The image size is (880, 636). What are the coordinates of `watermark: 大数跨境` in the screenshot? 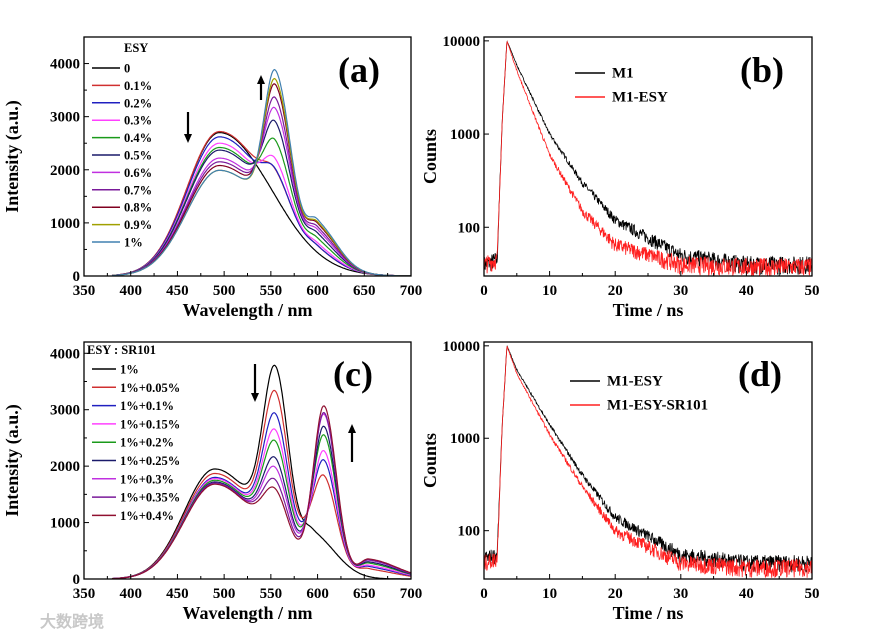 It's located at (72, 621).